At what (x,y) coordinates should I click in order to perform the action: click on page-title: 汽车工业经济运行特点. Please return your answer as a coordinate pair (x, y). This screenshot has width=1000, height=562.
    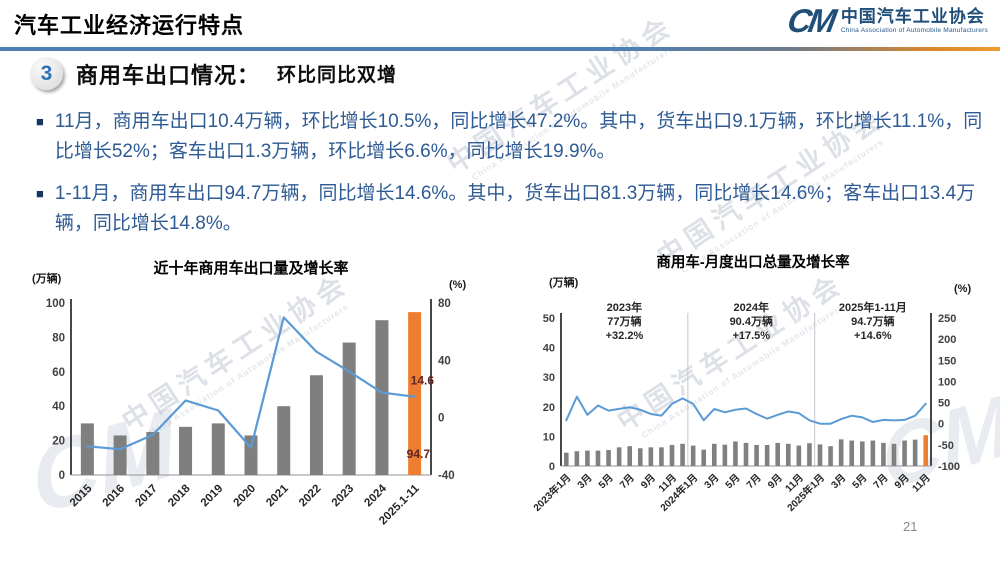
    Looking at the image, I should click on (129, 25).